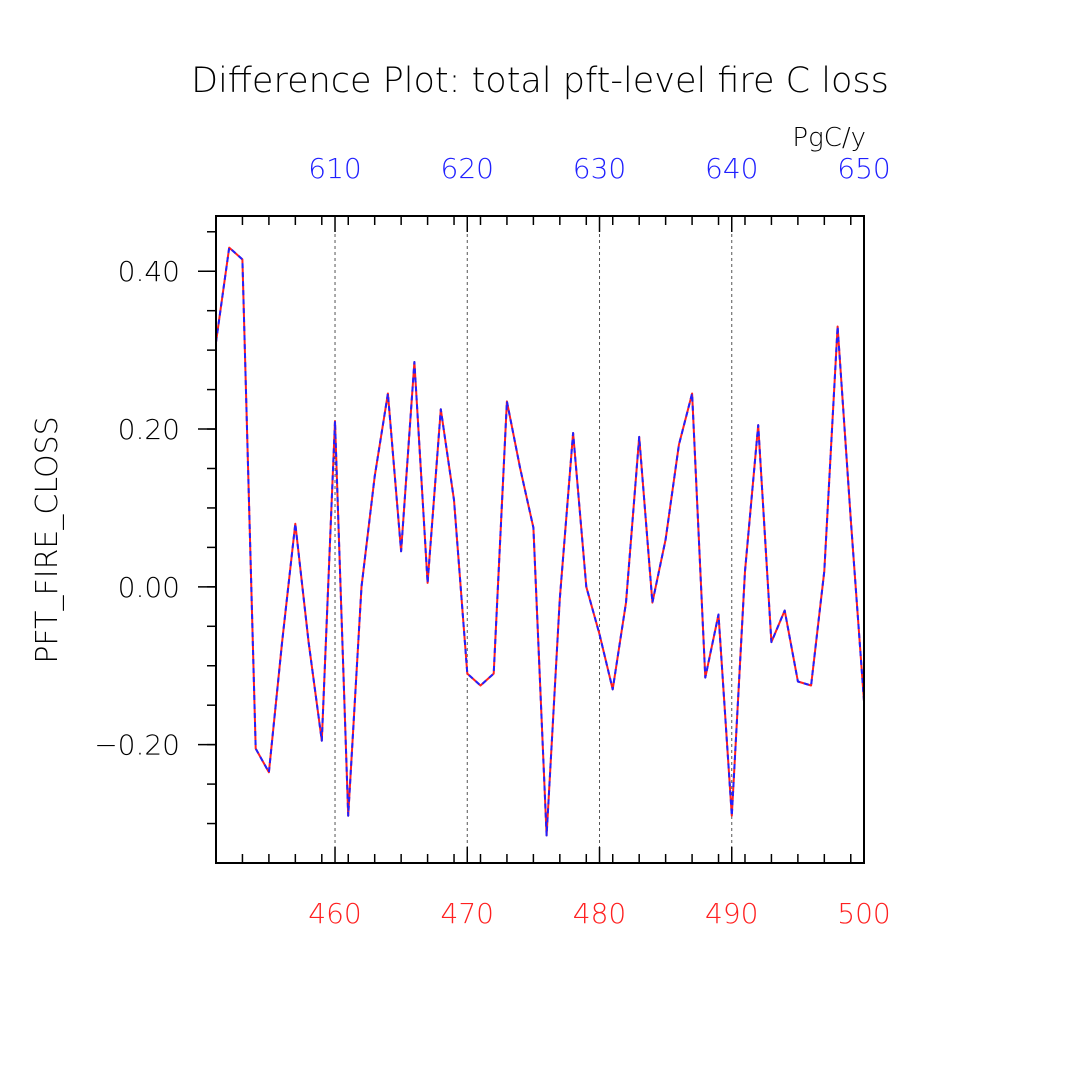  Describe the element at coordinates (863, 168) in the screenshot. I see `x-tick-label-top: 650` at that location.